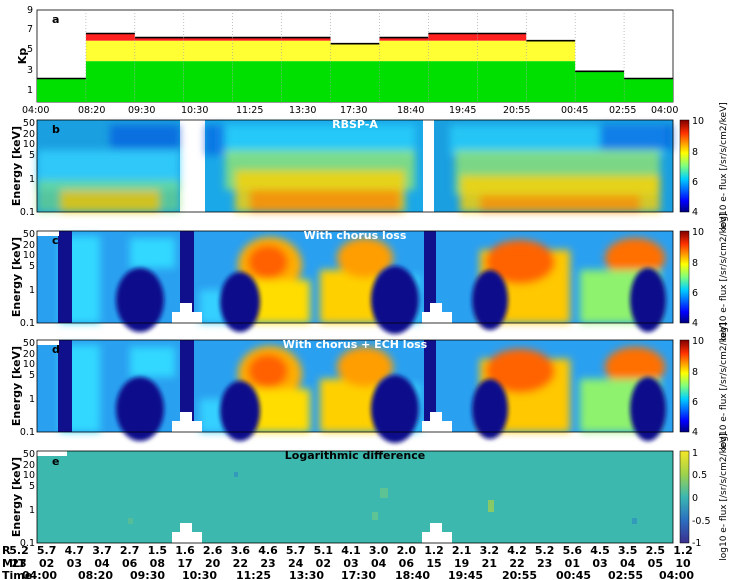 This screenshot has height=580, width=741. I want to click on kp-ytick: 3, so click(30, 70).